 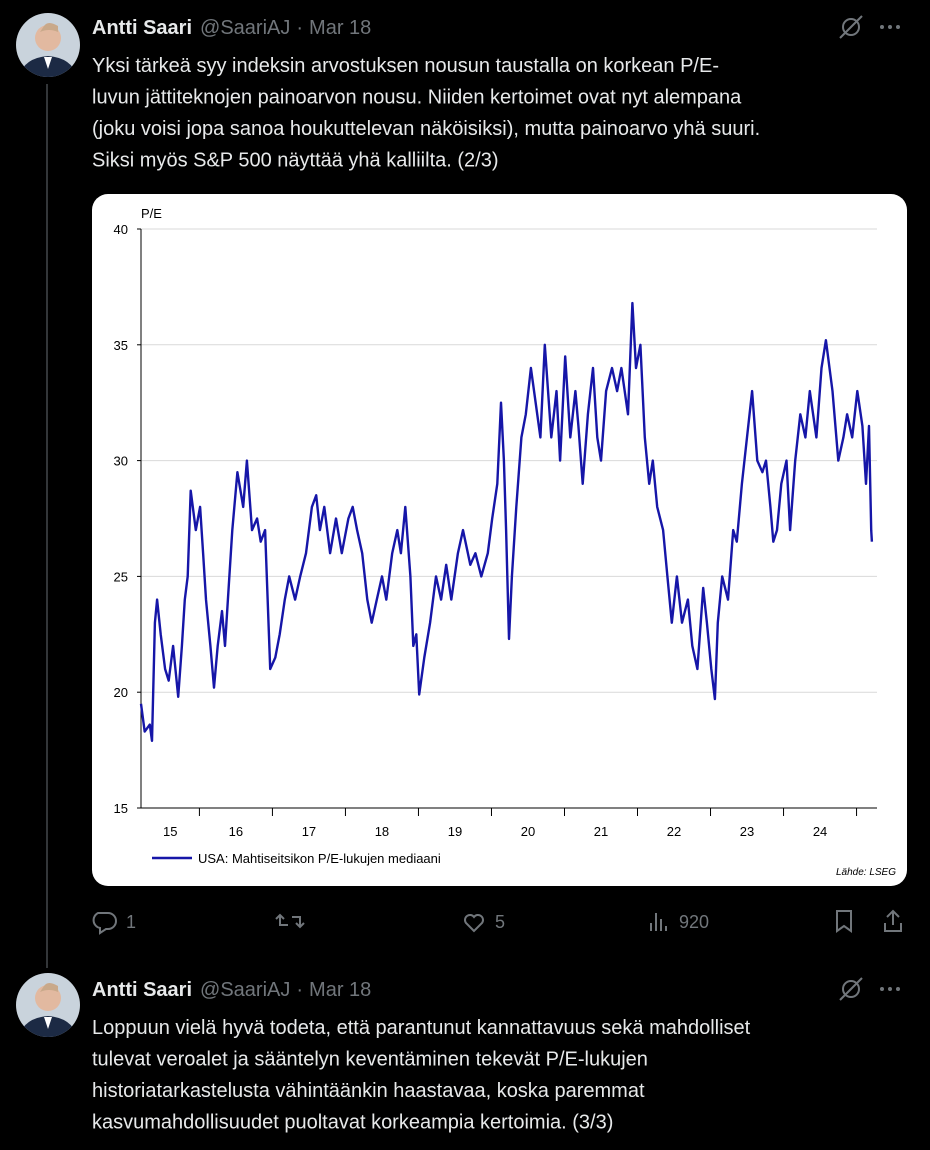 What do you see at coordinates (121, 345) in the screenshot?
I see `y-tick-label: 35` at bounding box center [121, 345].